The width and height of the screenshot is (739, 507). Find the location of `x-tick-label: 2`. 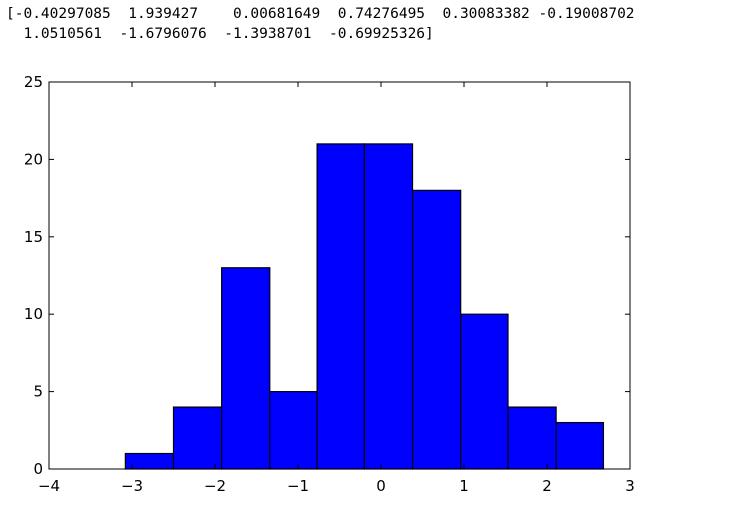

x-tick-label: 2 is located at coordinates (547, 486).